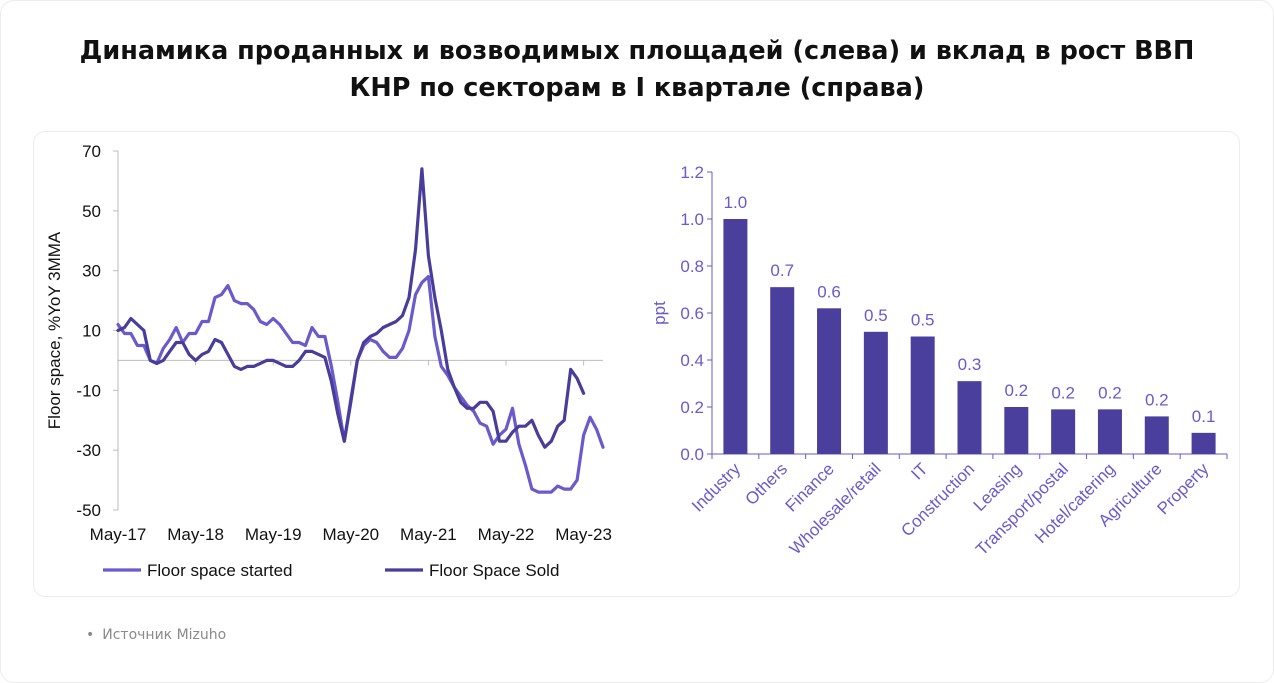  I want to click on right-y-tick-label: 0.4, so click(692, 360).